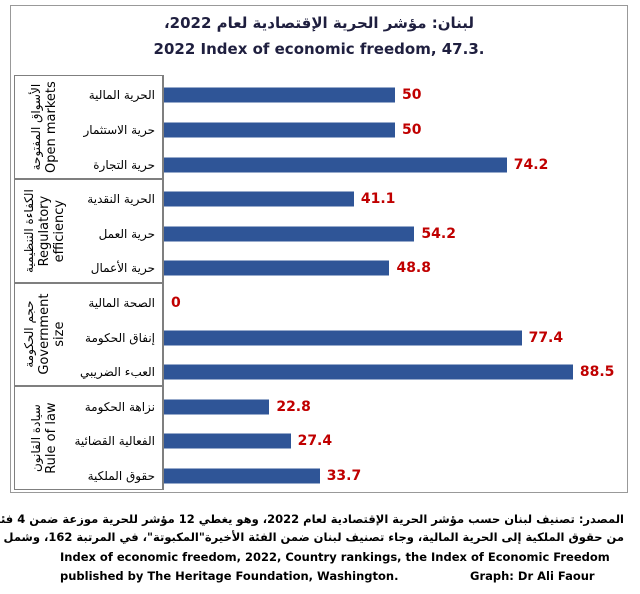  I want to click on category-label: حرية الأعمال, so click(122, 268).